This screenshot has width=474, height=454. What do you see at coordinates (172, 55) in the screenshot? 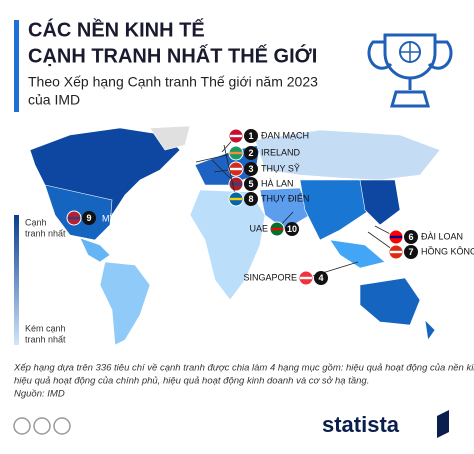
I see `title: CẠNH TRANH NHẤT THẾ GIỚI` at bounding box center [172, 55].